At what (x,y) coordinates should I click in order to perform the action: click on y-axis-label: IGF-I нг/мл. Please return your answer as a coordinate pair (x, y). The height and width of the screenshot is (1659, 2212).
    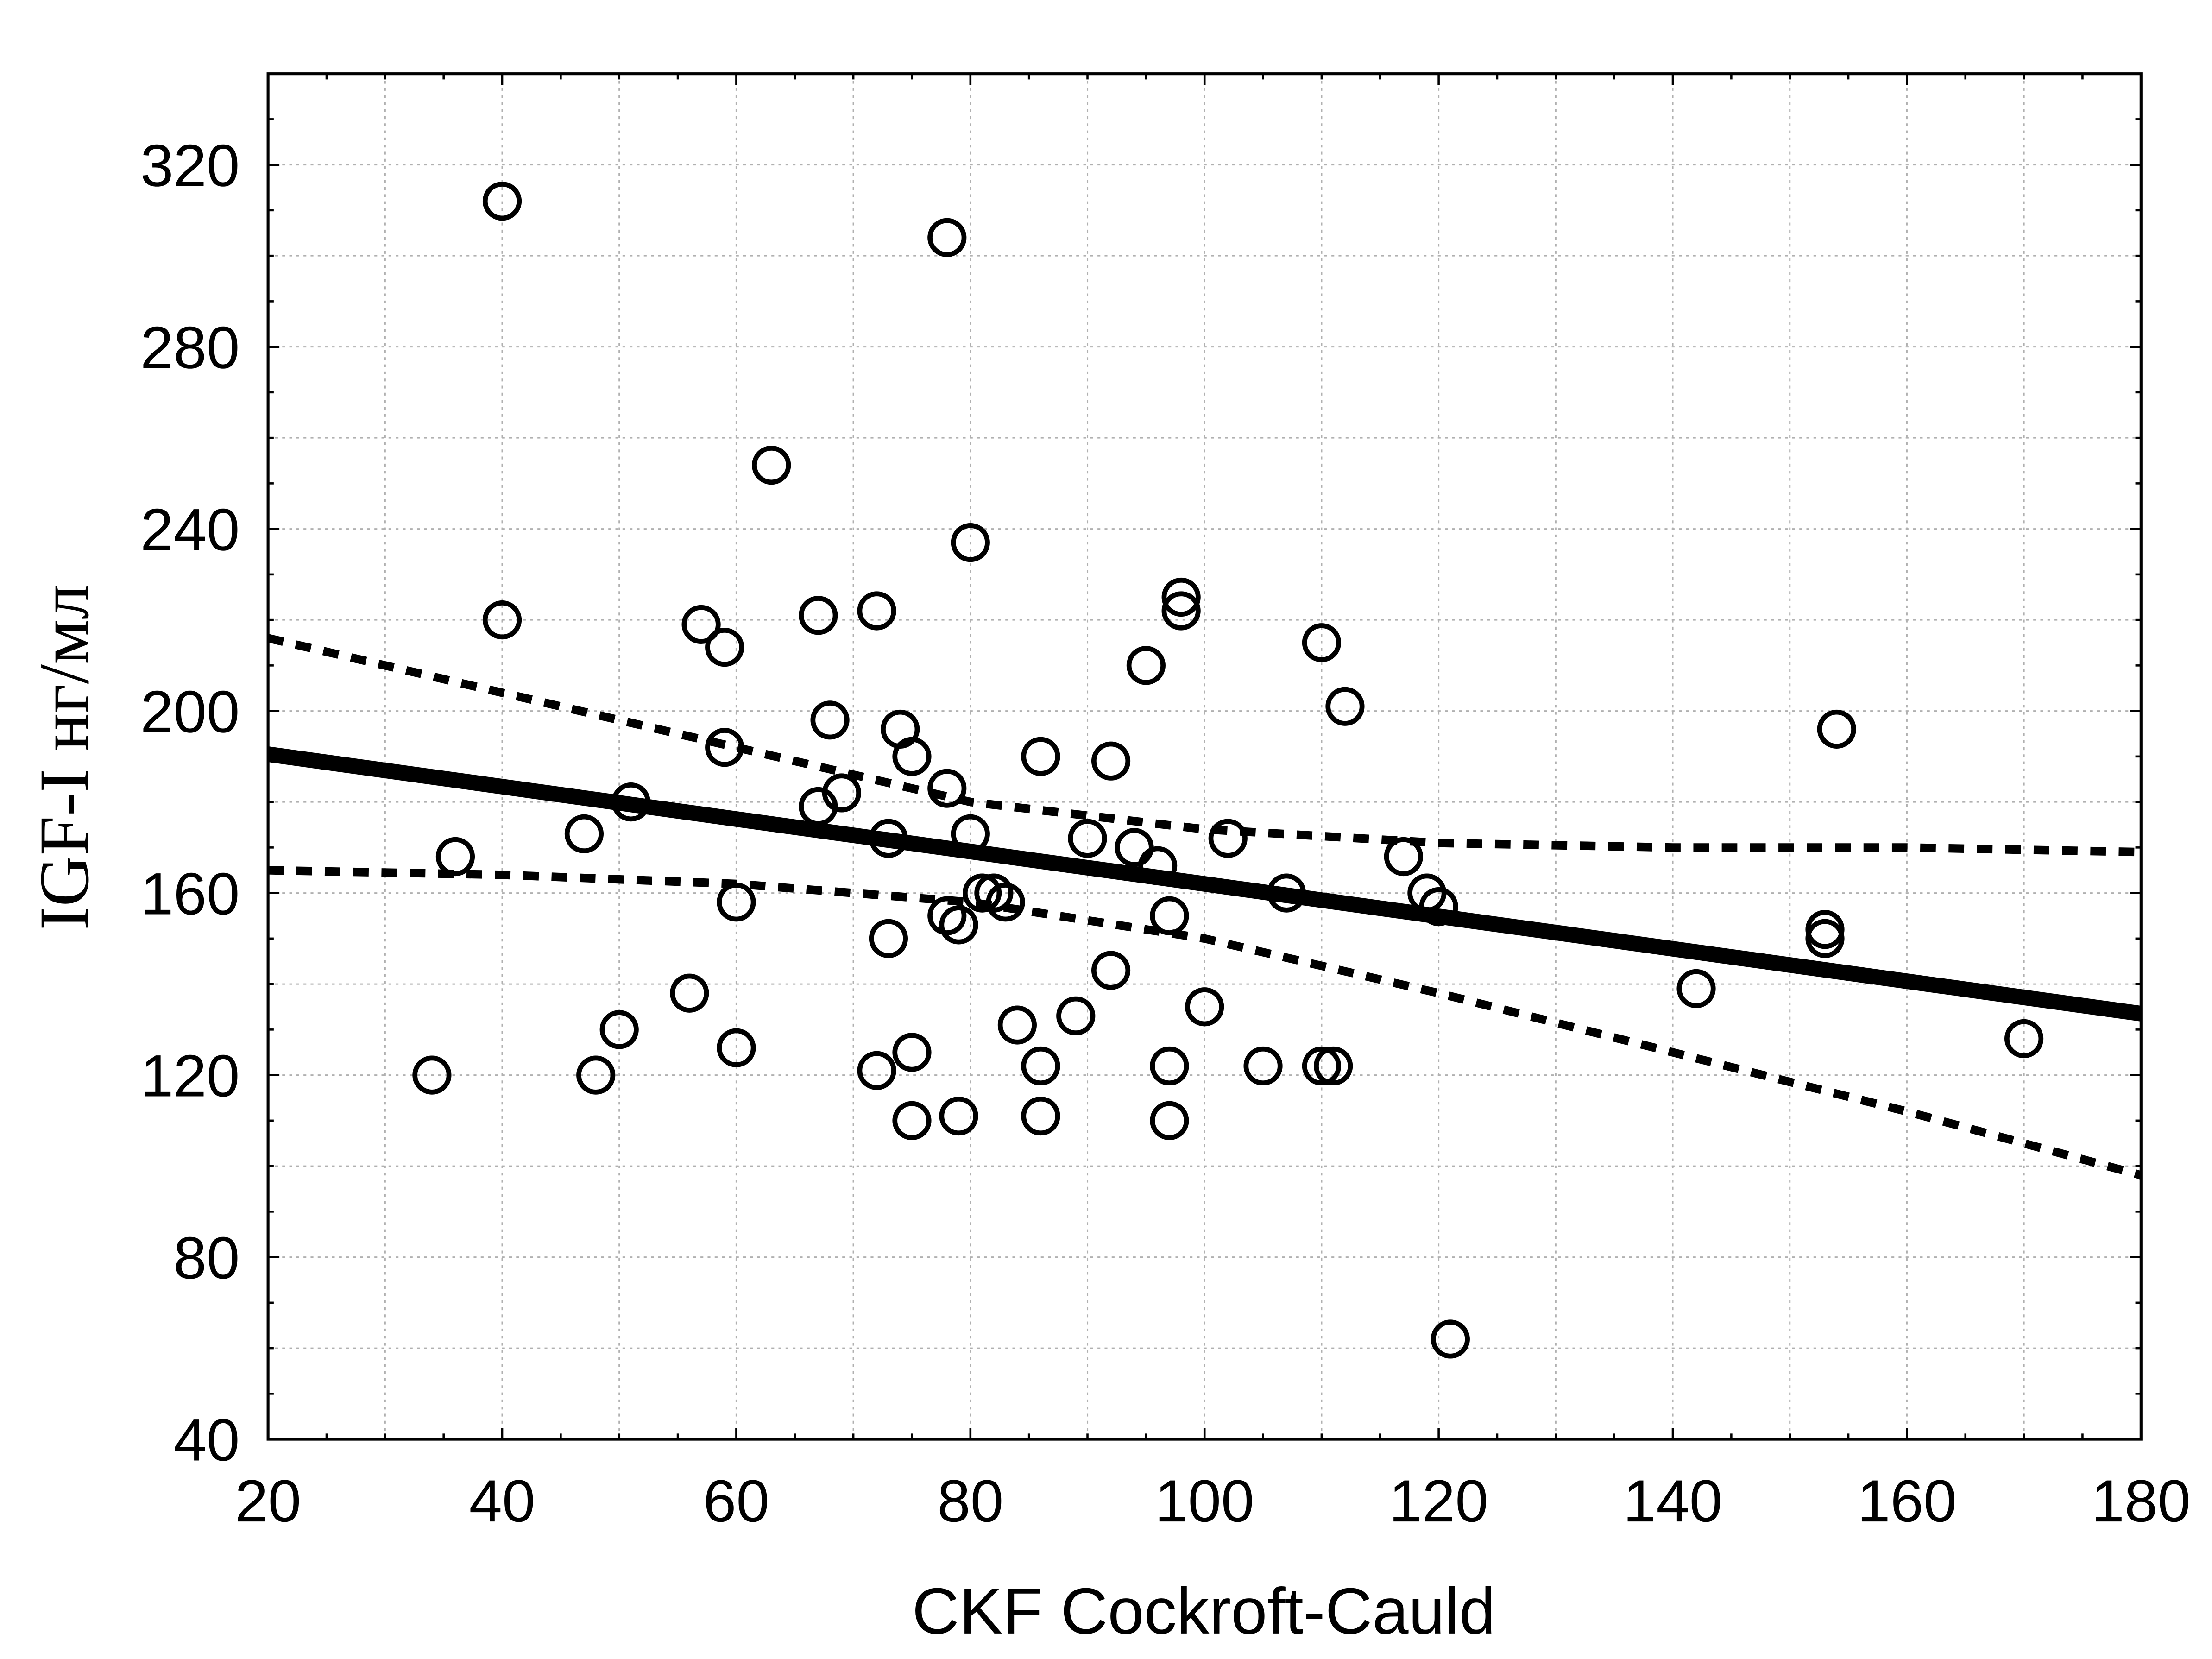
    Looking at the image, I should click on (64, 757).